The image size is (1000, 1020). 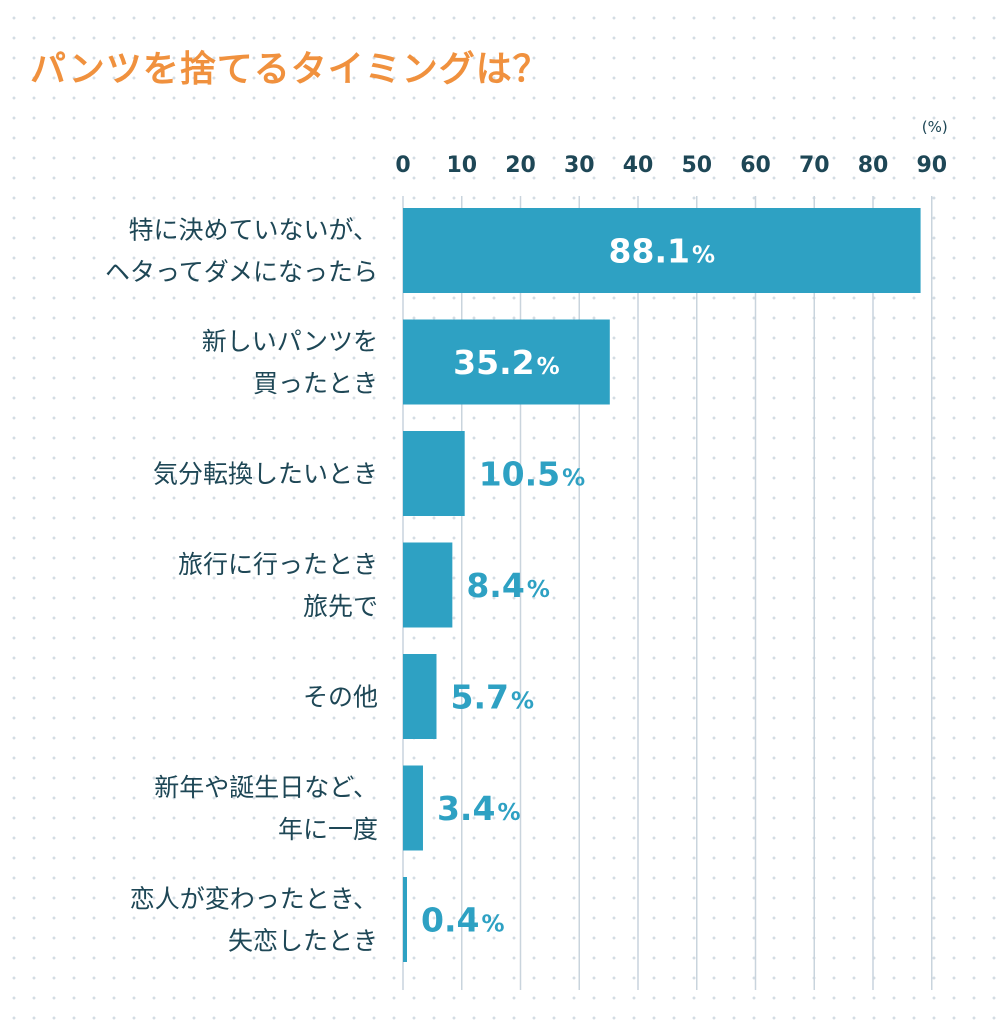 What do you see at coordinates (340, 697) in the screenshot?
I see `category-label: その他` at bounding box center [340, 697].